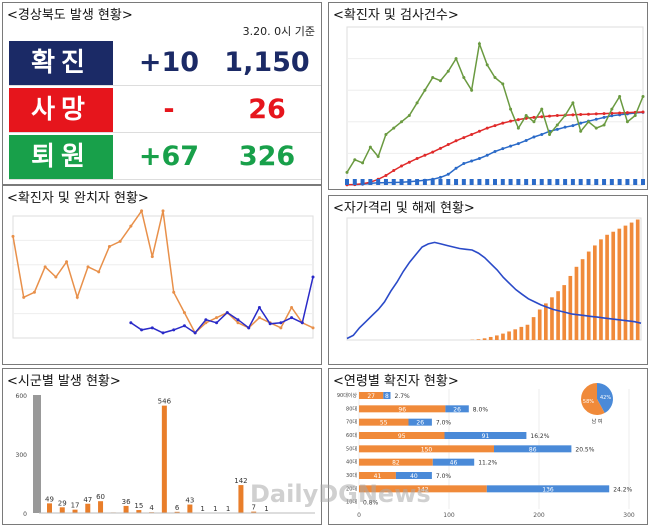  What do you see at coordinates (487, 463) in the screenshot?
I see `age-percent: 11.2%` at bounding box center [487, 463].